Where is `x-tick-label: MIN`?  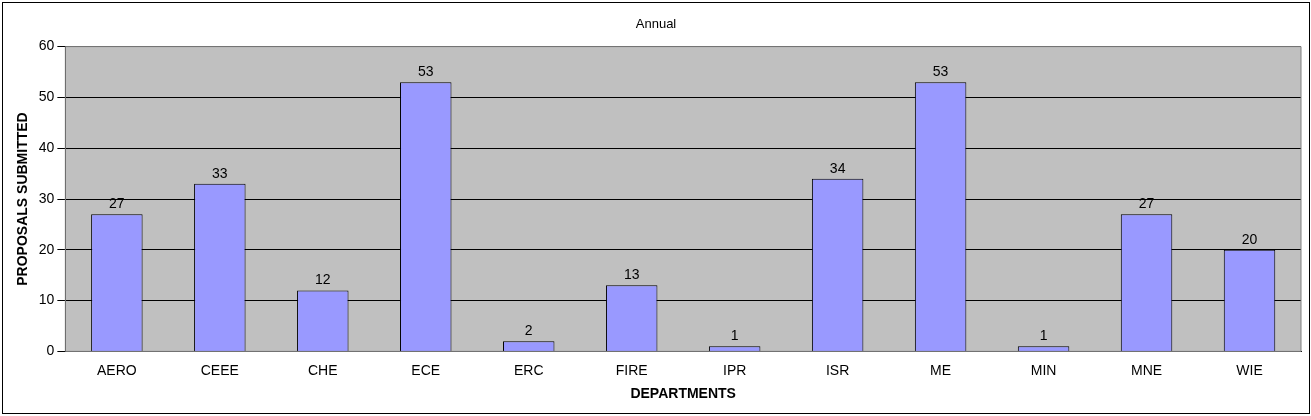
x-tick-label: MIN is located at coordinates (1043, 369).